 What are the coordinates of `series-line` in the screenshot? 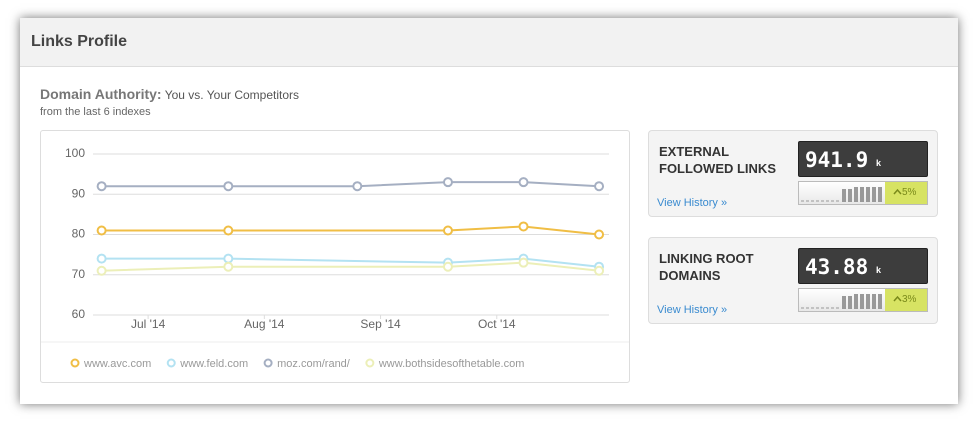 It's located at (350, 184).